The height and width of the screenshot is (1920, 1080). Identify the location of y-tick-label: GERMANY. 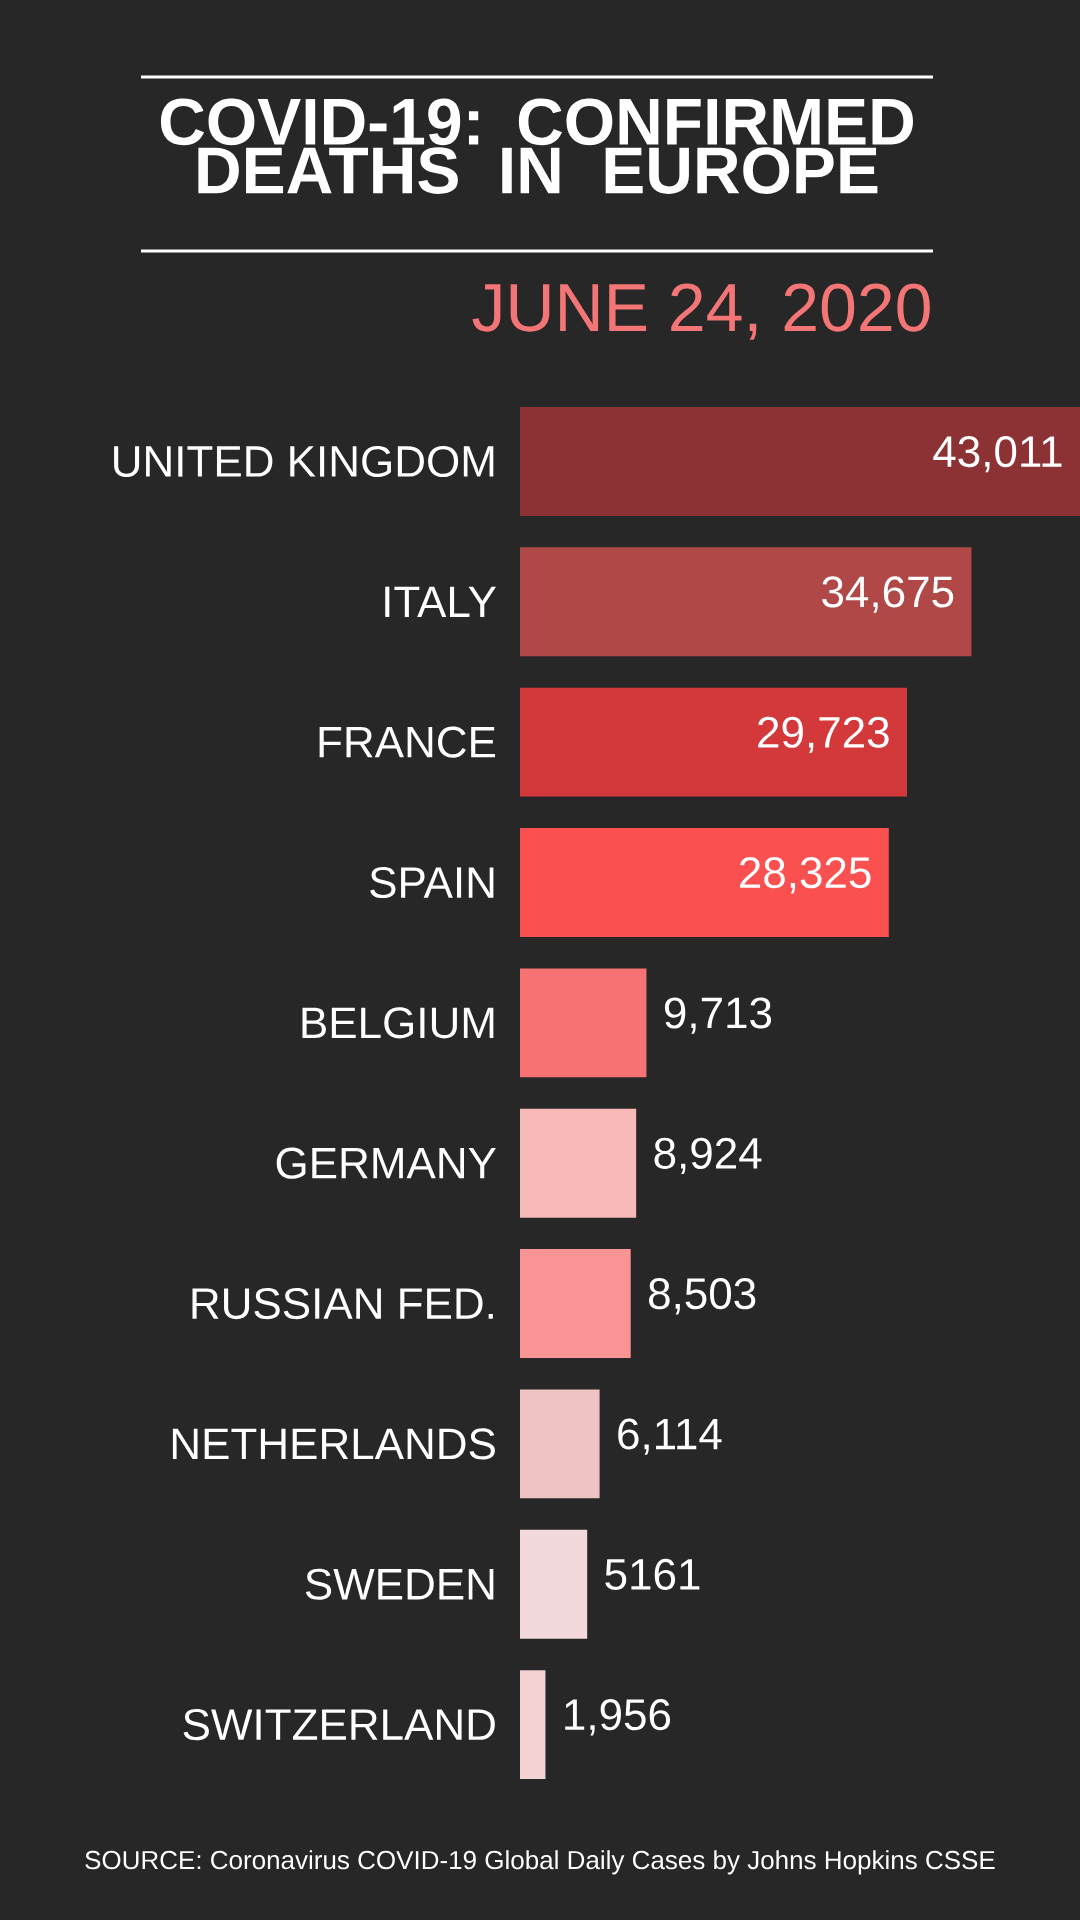
(386, 1163).